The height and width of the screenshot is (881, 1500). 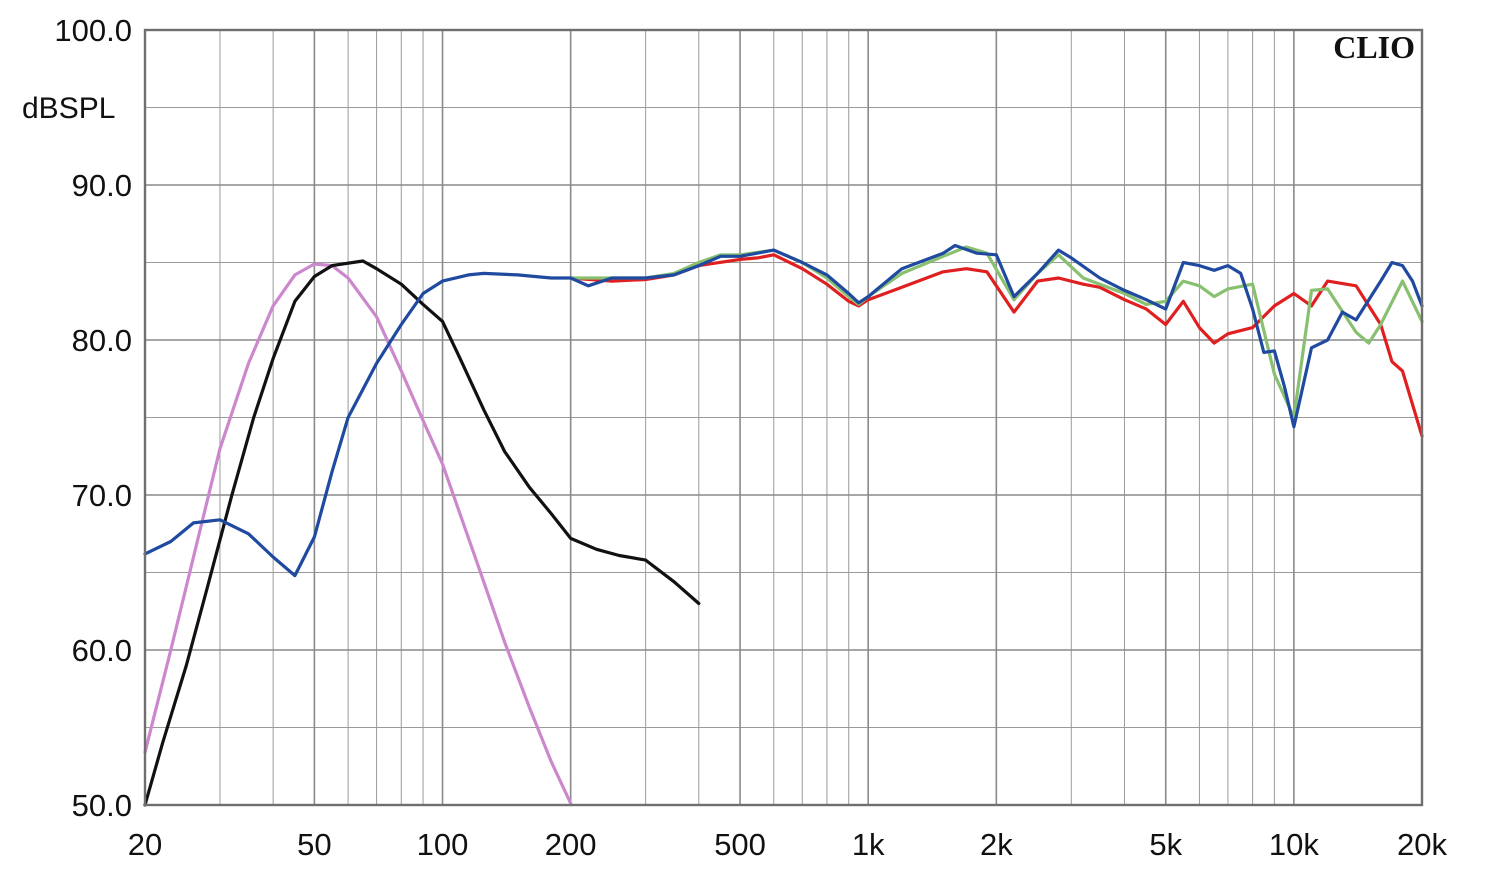 What do you see at coordinates (102, 340) in the screenshot?
I see `y-tick-label: 80.0` at bounding box center [102, 340].